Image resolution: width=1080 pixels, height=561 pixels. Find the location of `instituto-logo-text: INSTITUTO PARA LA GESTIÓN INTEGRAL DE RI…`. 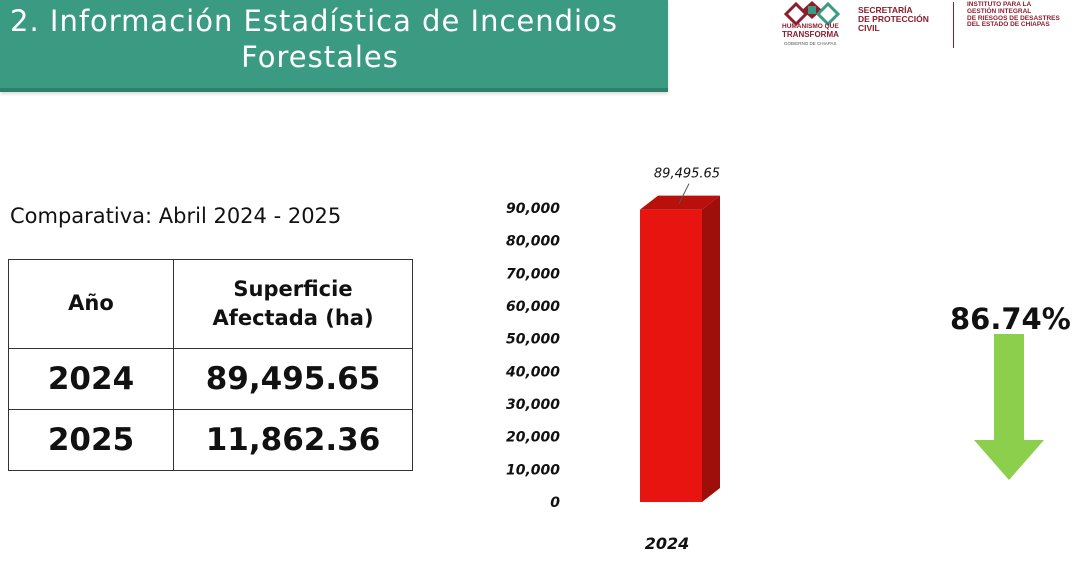

instituto-logo-text: INSTITUTO PARA LA GESTIÓN INTEGRAL DE RI… is located at coordinates (1013, 15).